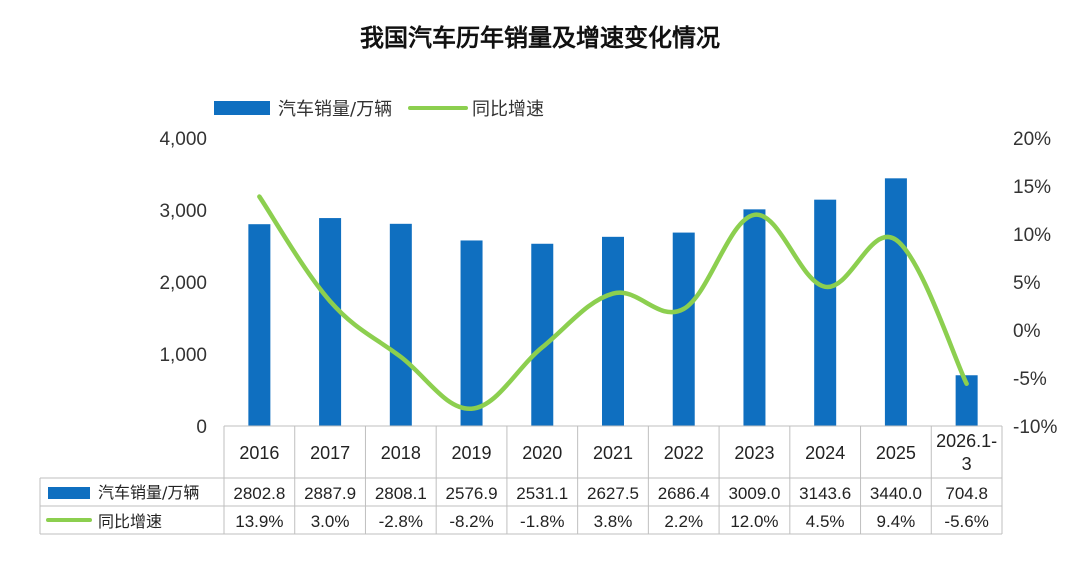 The height and width of the screenshot is (564, 1080). Describe the element at coordinates (542, 453) in the screenshot. I see `category-label: 2020` at that location.